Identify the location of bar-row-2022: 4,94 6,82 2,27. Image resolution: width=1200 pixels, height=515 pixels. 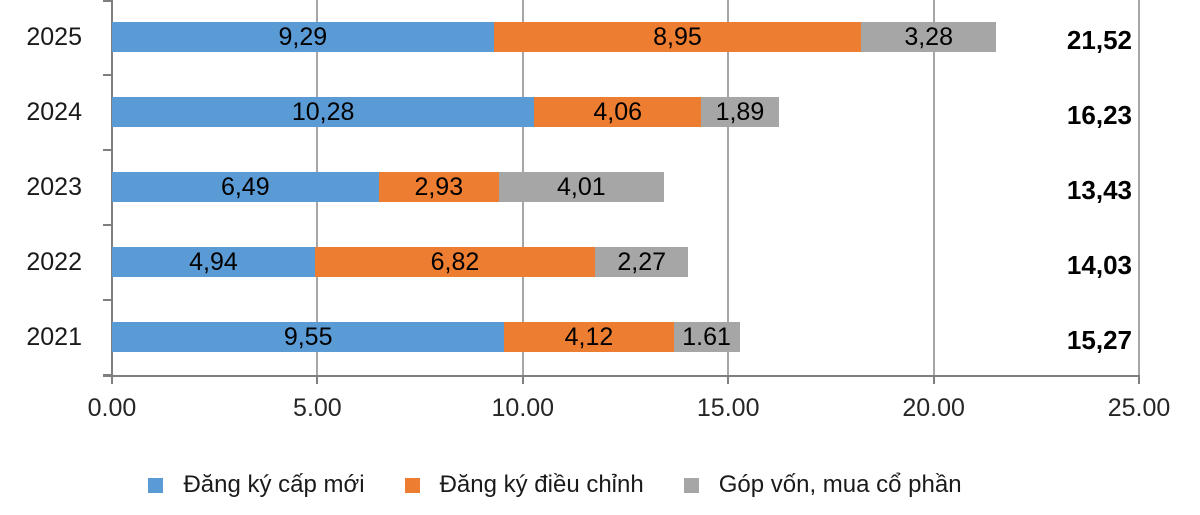
(400, 262).